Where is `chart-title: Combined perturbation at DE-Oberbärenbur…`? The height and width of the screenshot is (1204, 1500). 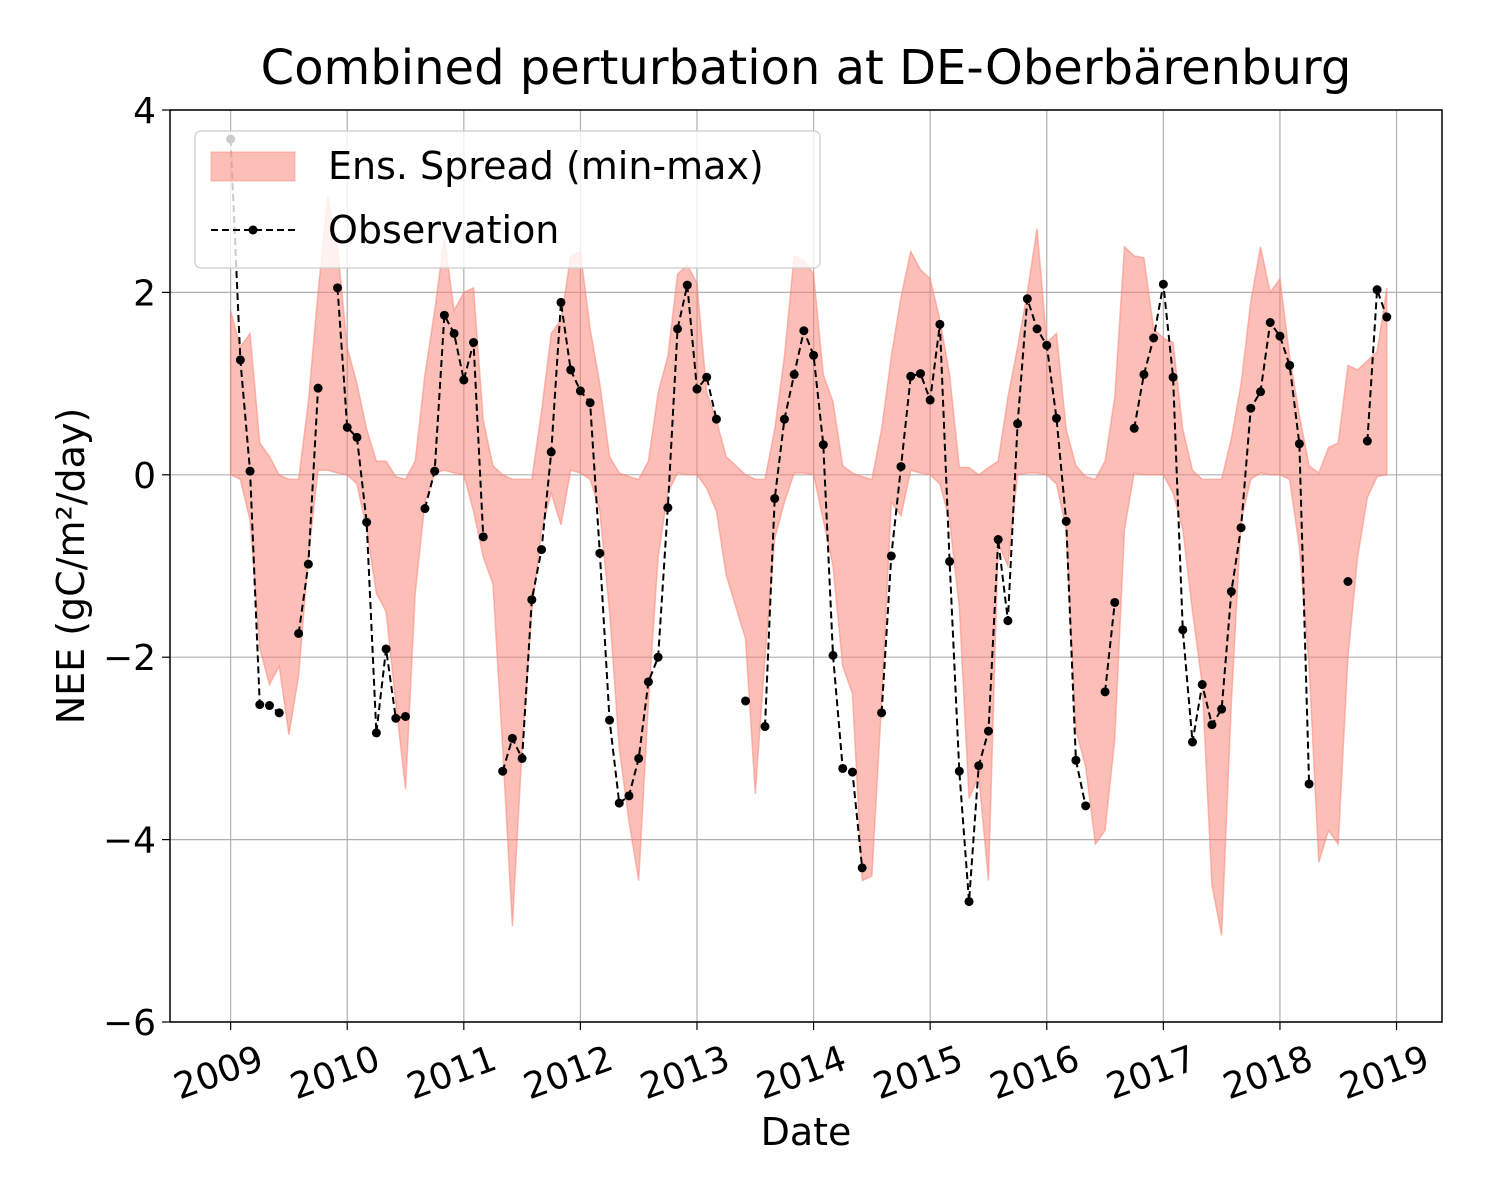 chart-title: Combined perturbation at DE-Oberbärenbur… is located at coordinates (806, 68).